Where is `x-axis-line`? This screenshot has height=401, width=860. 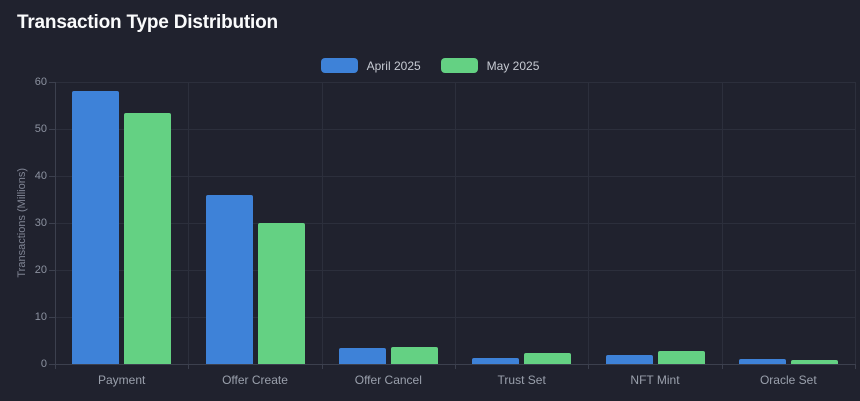 x-axis-line is located at coordinates (455, 364).